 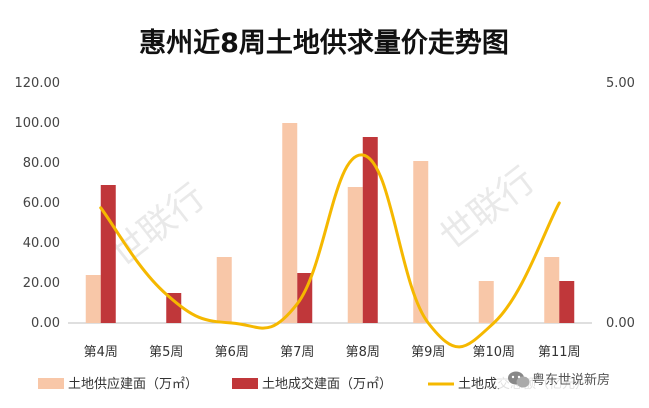 What do you see at coordinates (38, 123) in the screenshot?
I see `y-left-tick-label: 100.00` at bounding box center [38, 123].